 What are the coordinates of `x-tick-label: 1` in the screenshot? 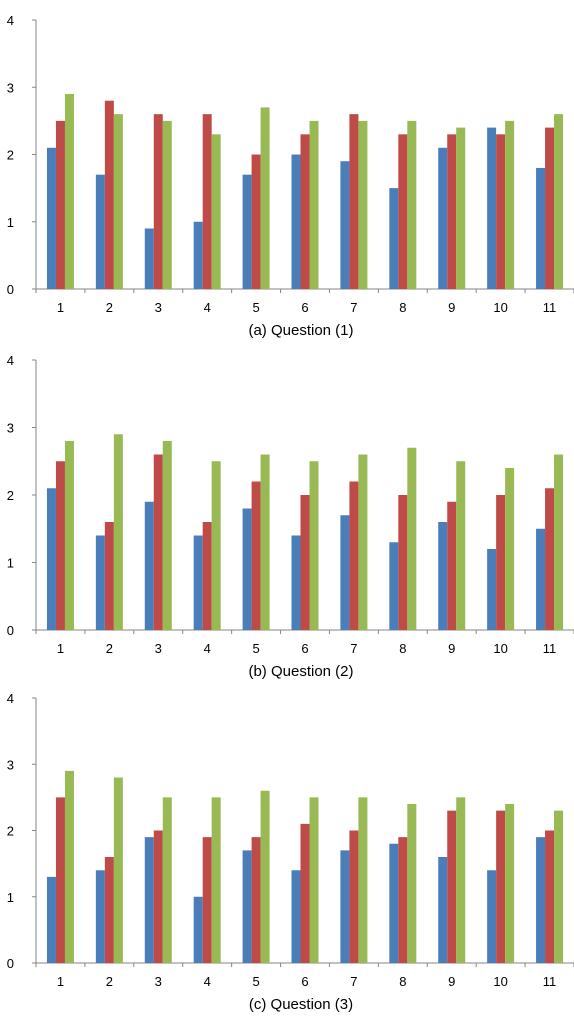 It's located at (60, 307).